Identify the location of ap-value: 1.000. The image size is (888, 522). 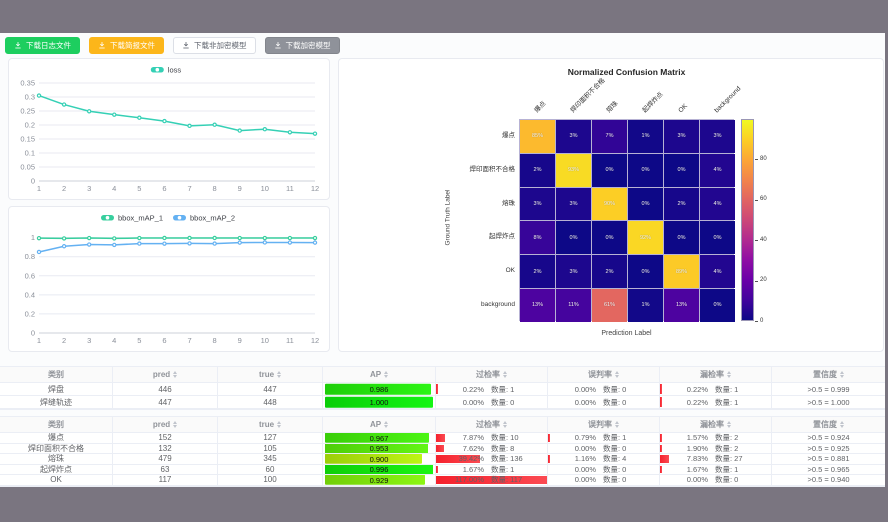
(379, 402).